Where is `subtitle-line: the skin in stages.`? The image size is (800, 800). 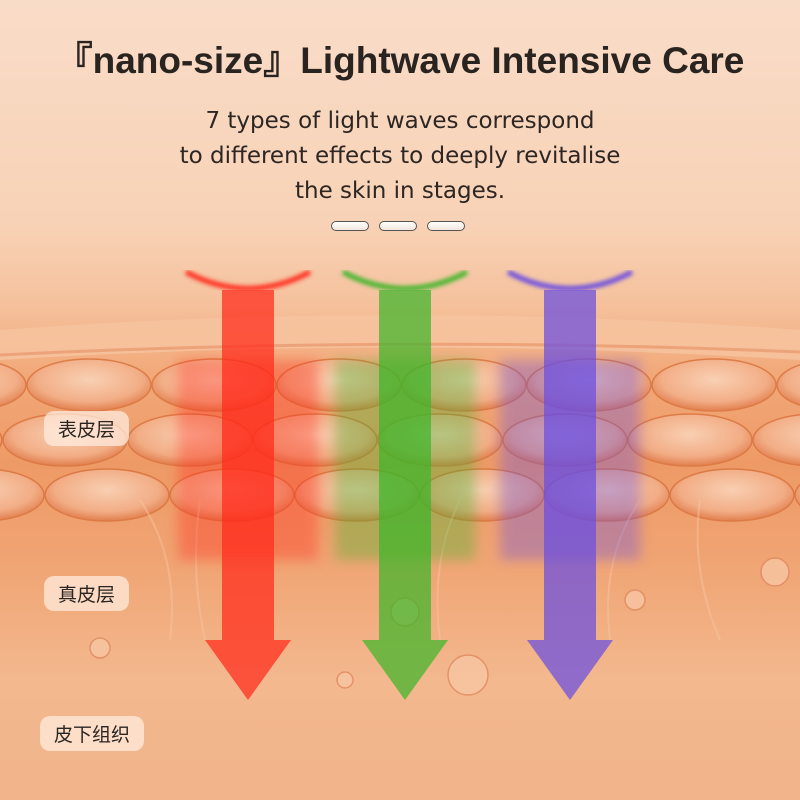 subtitle-line: the skin in stages. is located at coordinates (400, 191).